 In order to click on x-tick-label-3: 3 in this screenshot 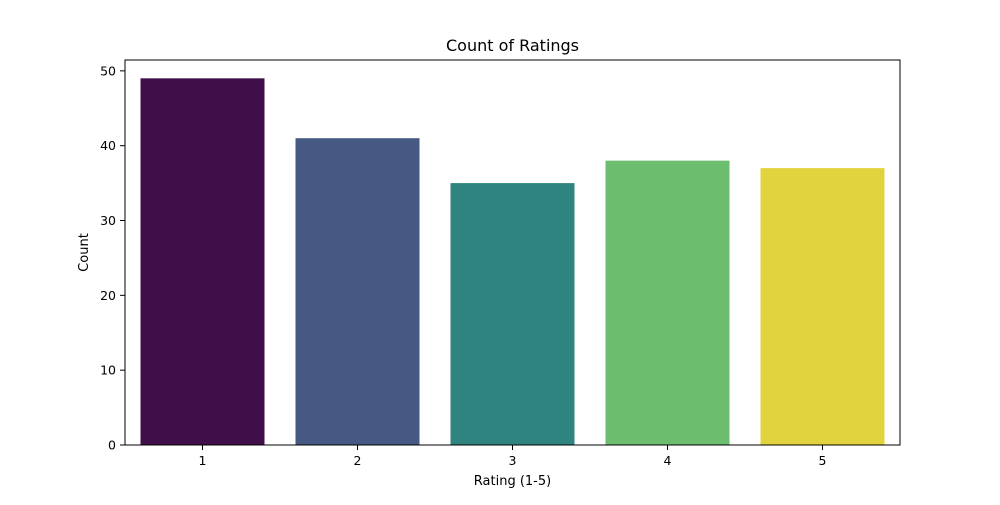, I will do `click(513, 460)`.